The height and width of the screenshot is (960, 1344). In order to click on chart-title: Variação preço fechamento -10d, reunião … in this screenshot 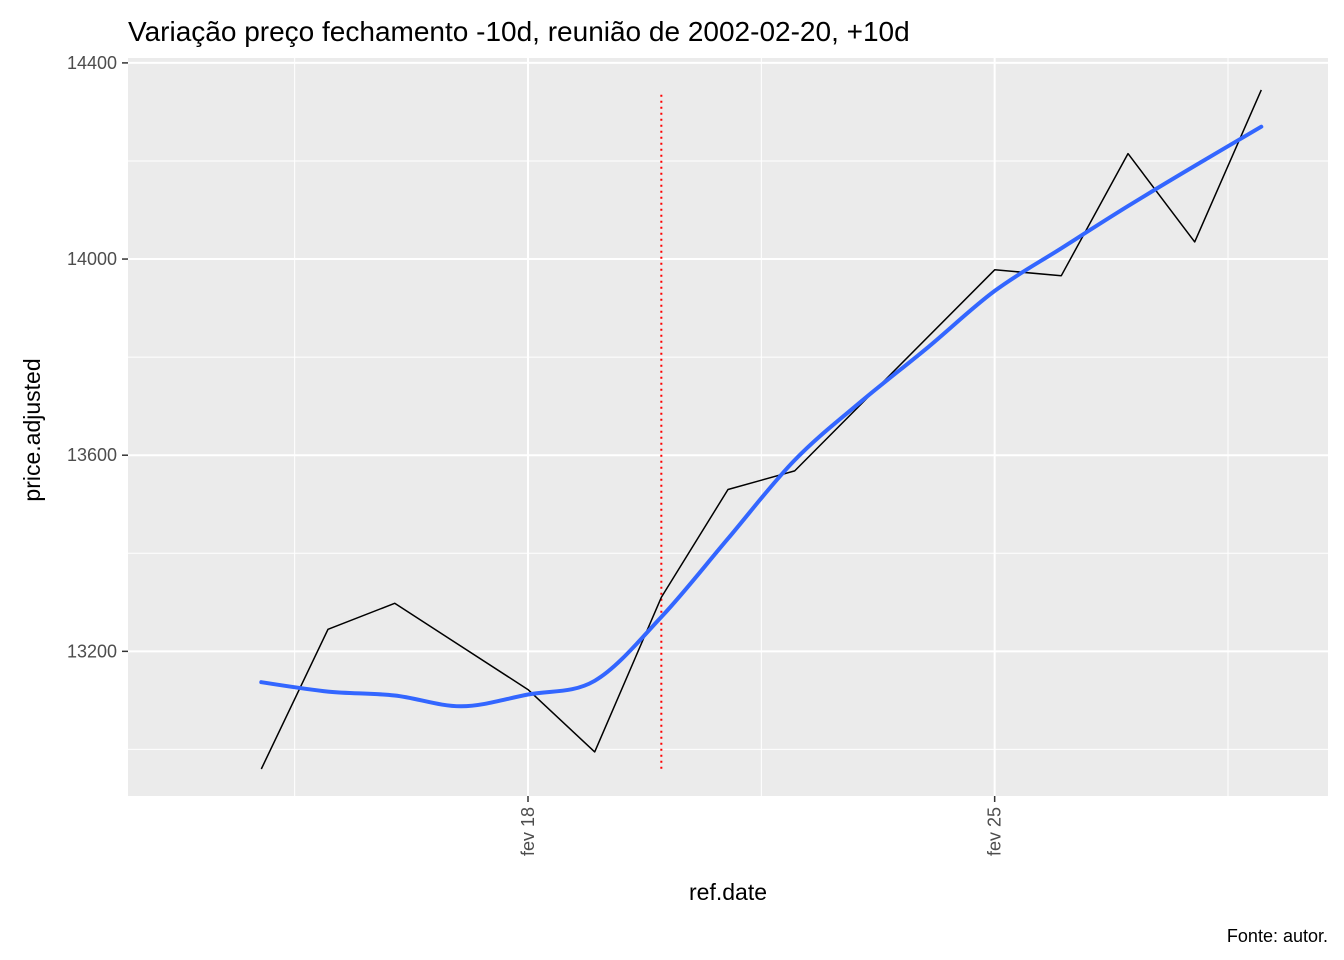, I will do `click(519, 31)`.